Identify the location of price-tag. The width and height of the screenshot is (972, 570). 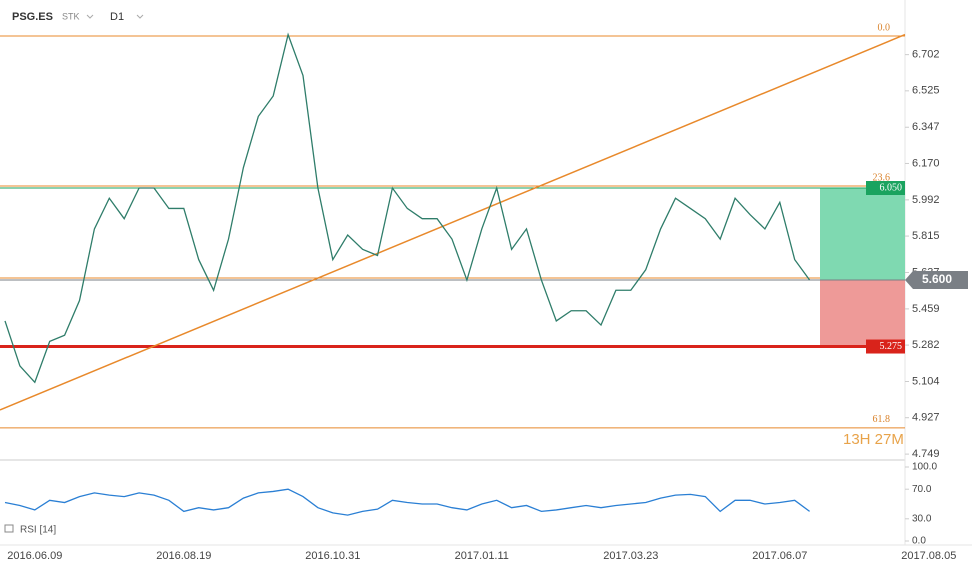
(936, 280).